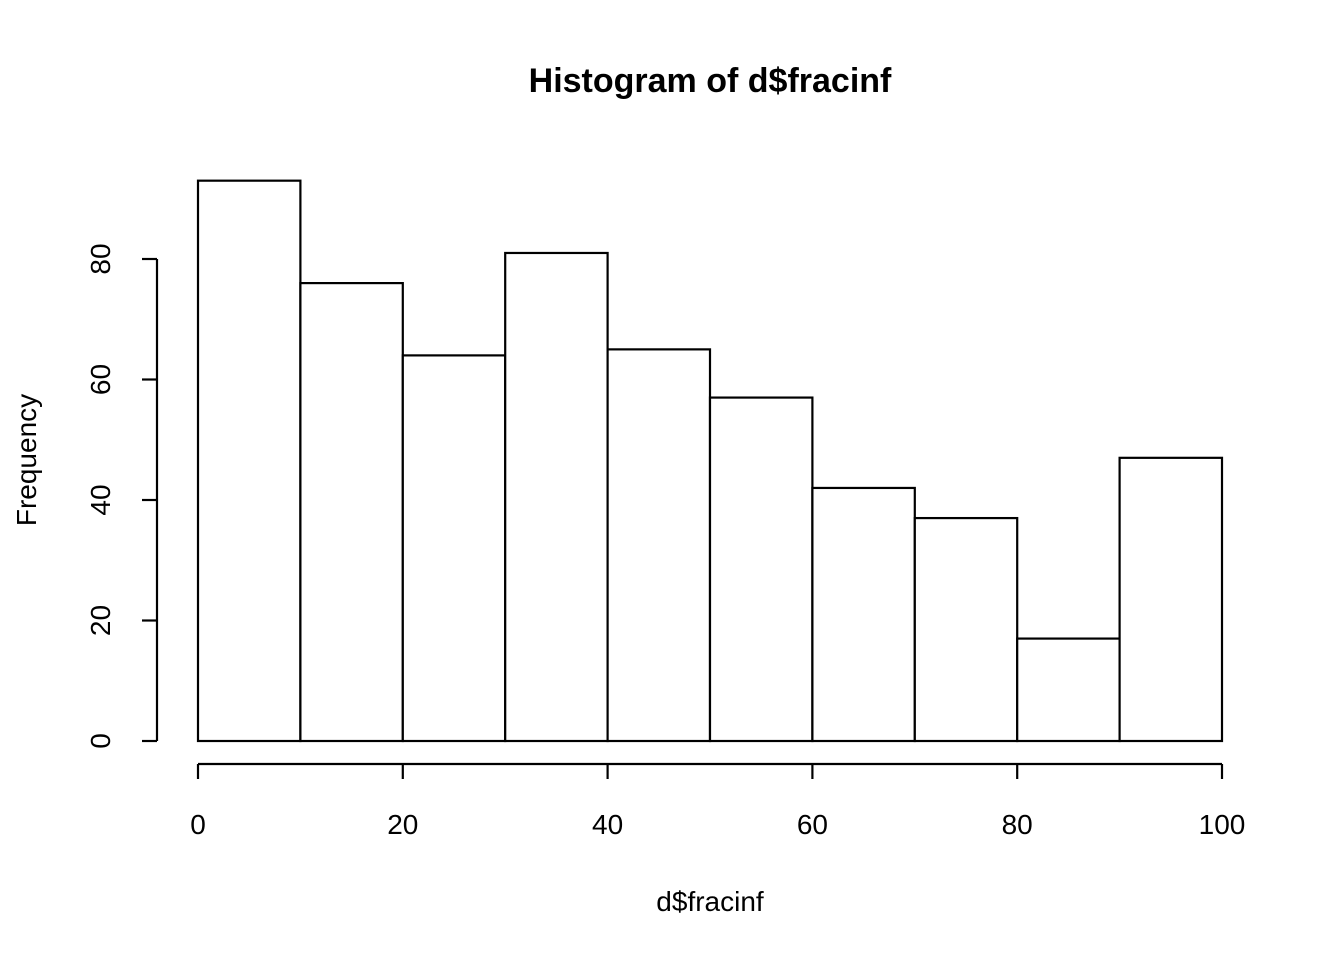  Describe the element at coordinates (710, 81) in the screenshot. I see `chart-title: Histogram of d$fracinf` at that location.